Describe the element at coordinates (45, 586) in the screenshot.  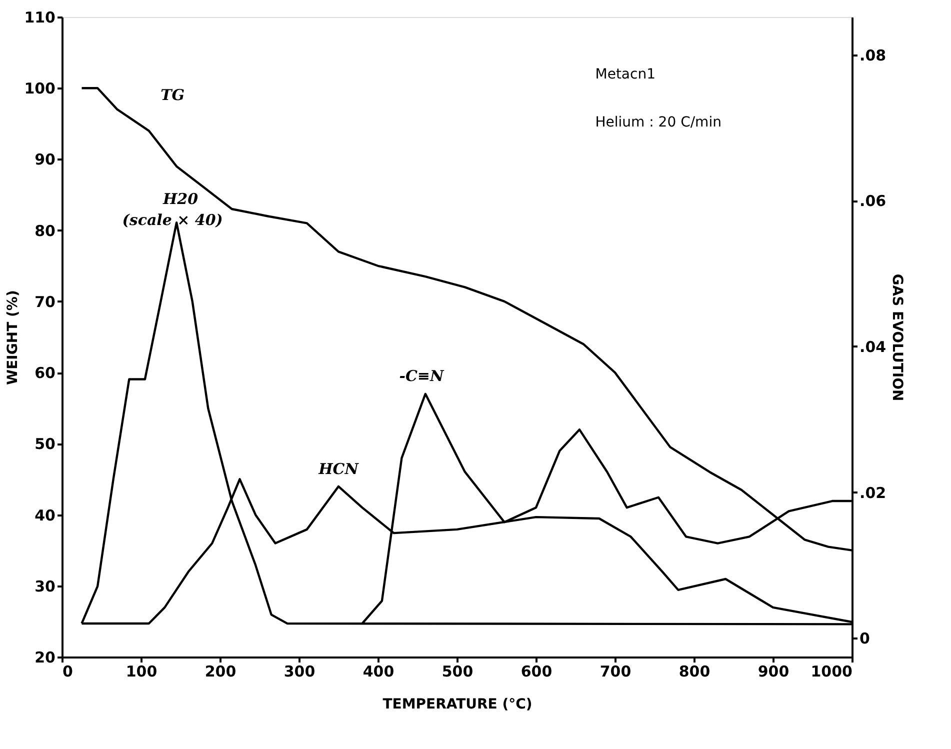
I see `y-tick-label: 30` at that location.